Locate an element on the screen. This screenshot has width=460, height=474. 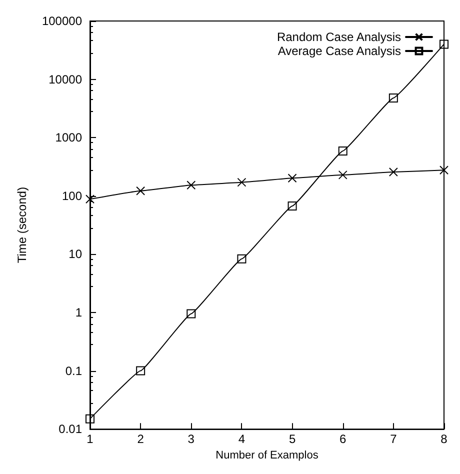
x-tick-label: 1 is located at coordinates (90, 439).